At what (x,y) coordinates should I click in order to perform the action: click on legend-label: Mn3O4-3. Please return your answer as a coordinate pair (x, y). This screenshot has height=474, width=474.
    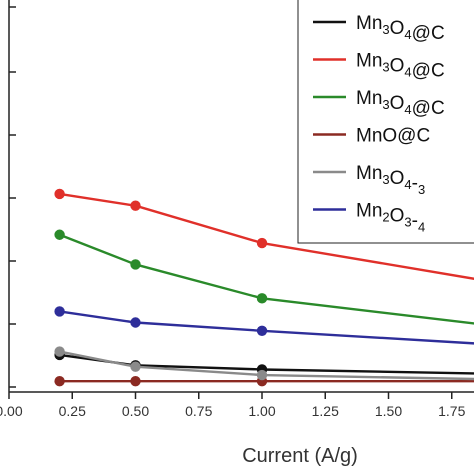
    Looking at the image, I should click on (390, 180).